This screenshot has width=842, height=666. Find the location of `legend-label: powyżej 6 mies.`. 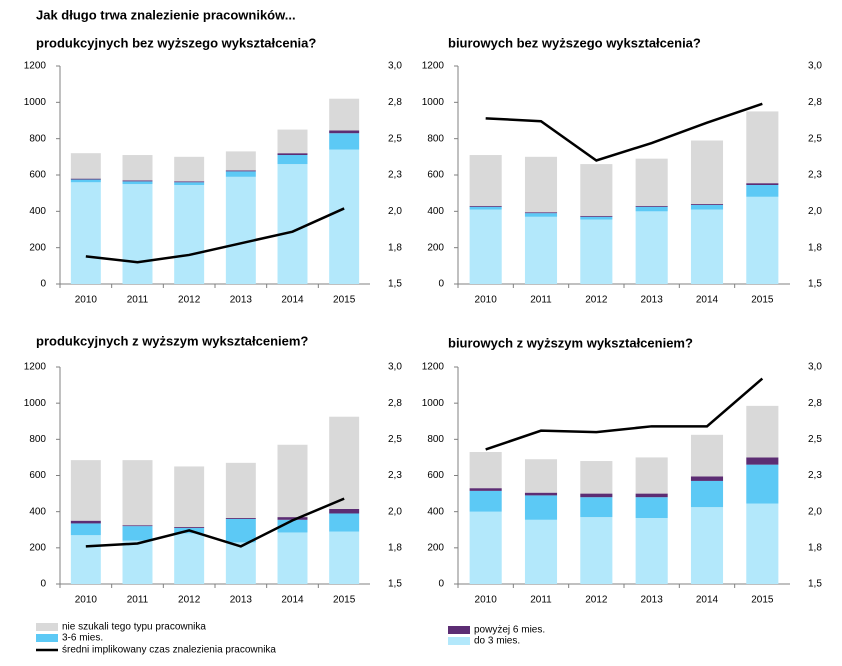

legend-label: powyżej 6 mies. is located at coordinates (509, 630).